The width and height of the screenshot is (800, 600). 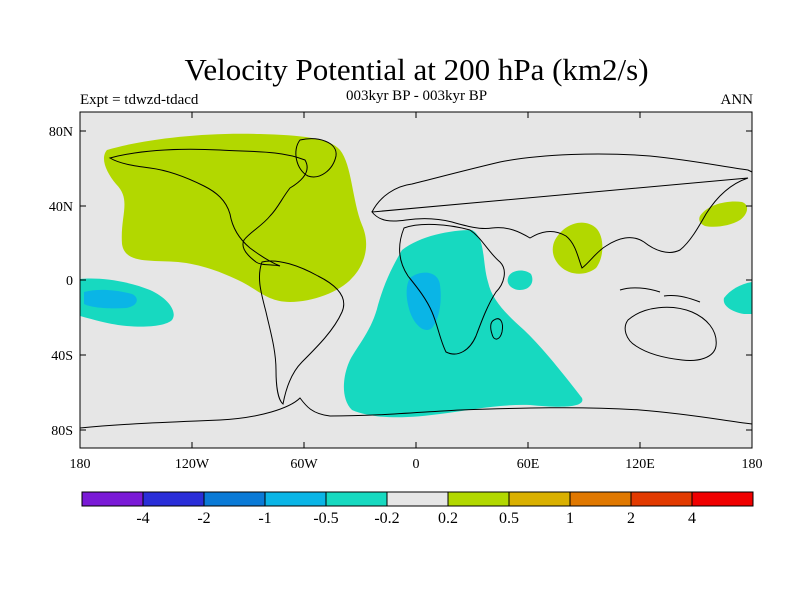 What do you see at coordinates (416, 518) in the screenshot?
I see `colorbar-labels: -4 -2 -1 -0.5 -0.2 0.2 0.5 1 2 4` at bounding box center [416, 518].